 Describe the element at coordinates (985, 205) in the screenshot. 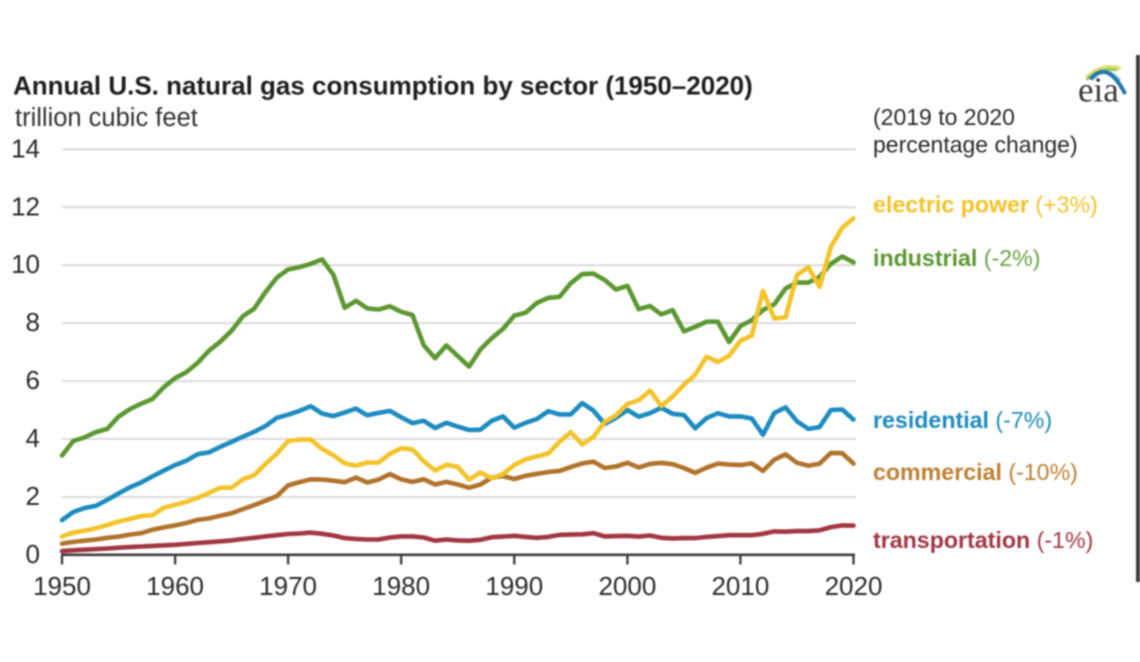

I see `svg-text: electric power (+3%)` at that location.